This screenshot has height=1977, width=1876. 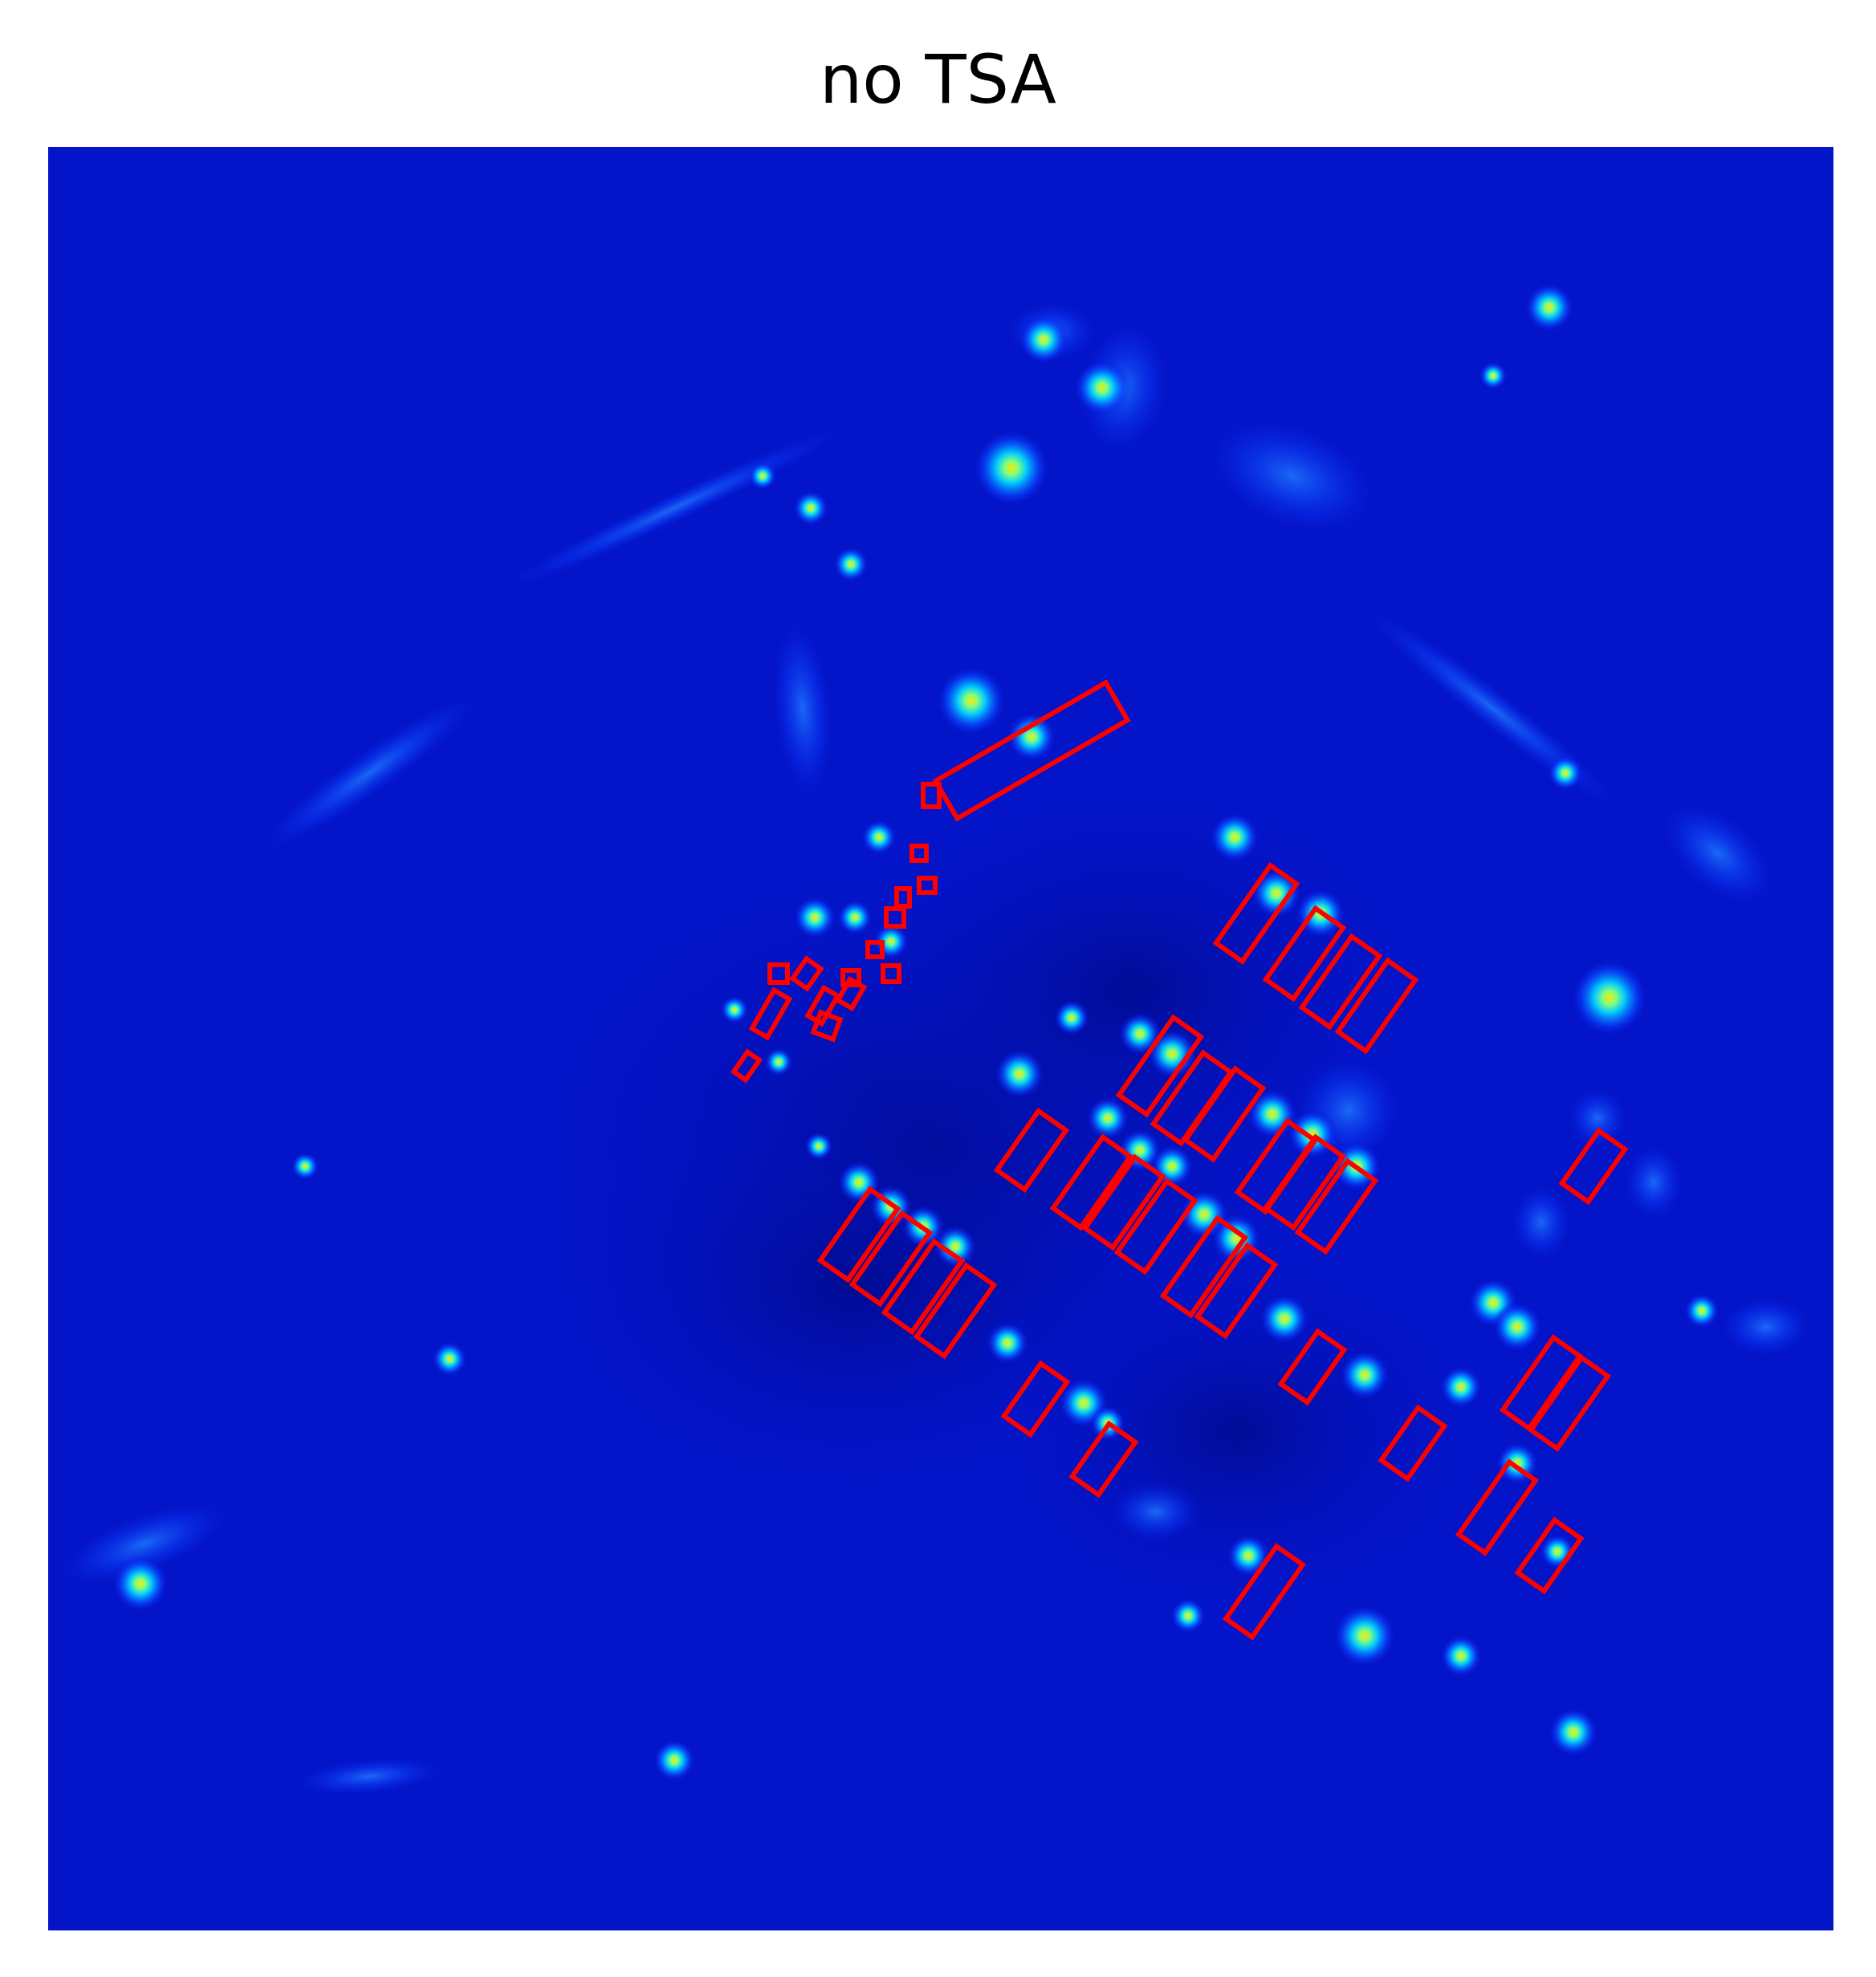 I want to click on figure-title: no TSA, so click(x=938, y=79).